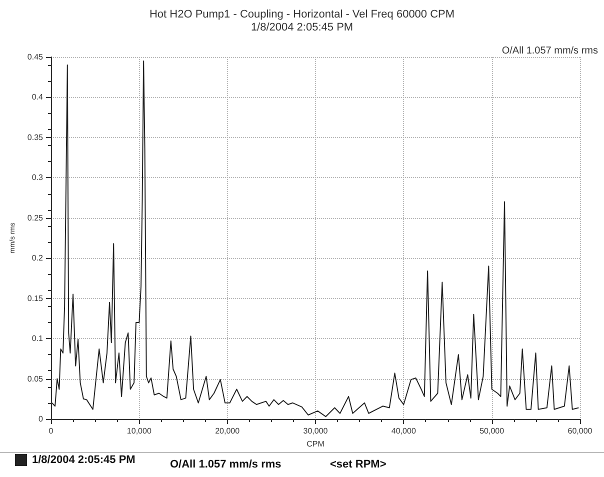 This screenshot has height=477, width=604. Describe the element at coordinates (38, 97) in the screenshot. I see `y-tick-label: 0.4` at that location.